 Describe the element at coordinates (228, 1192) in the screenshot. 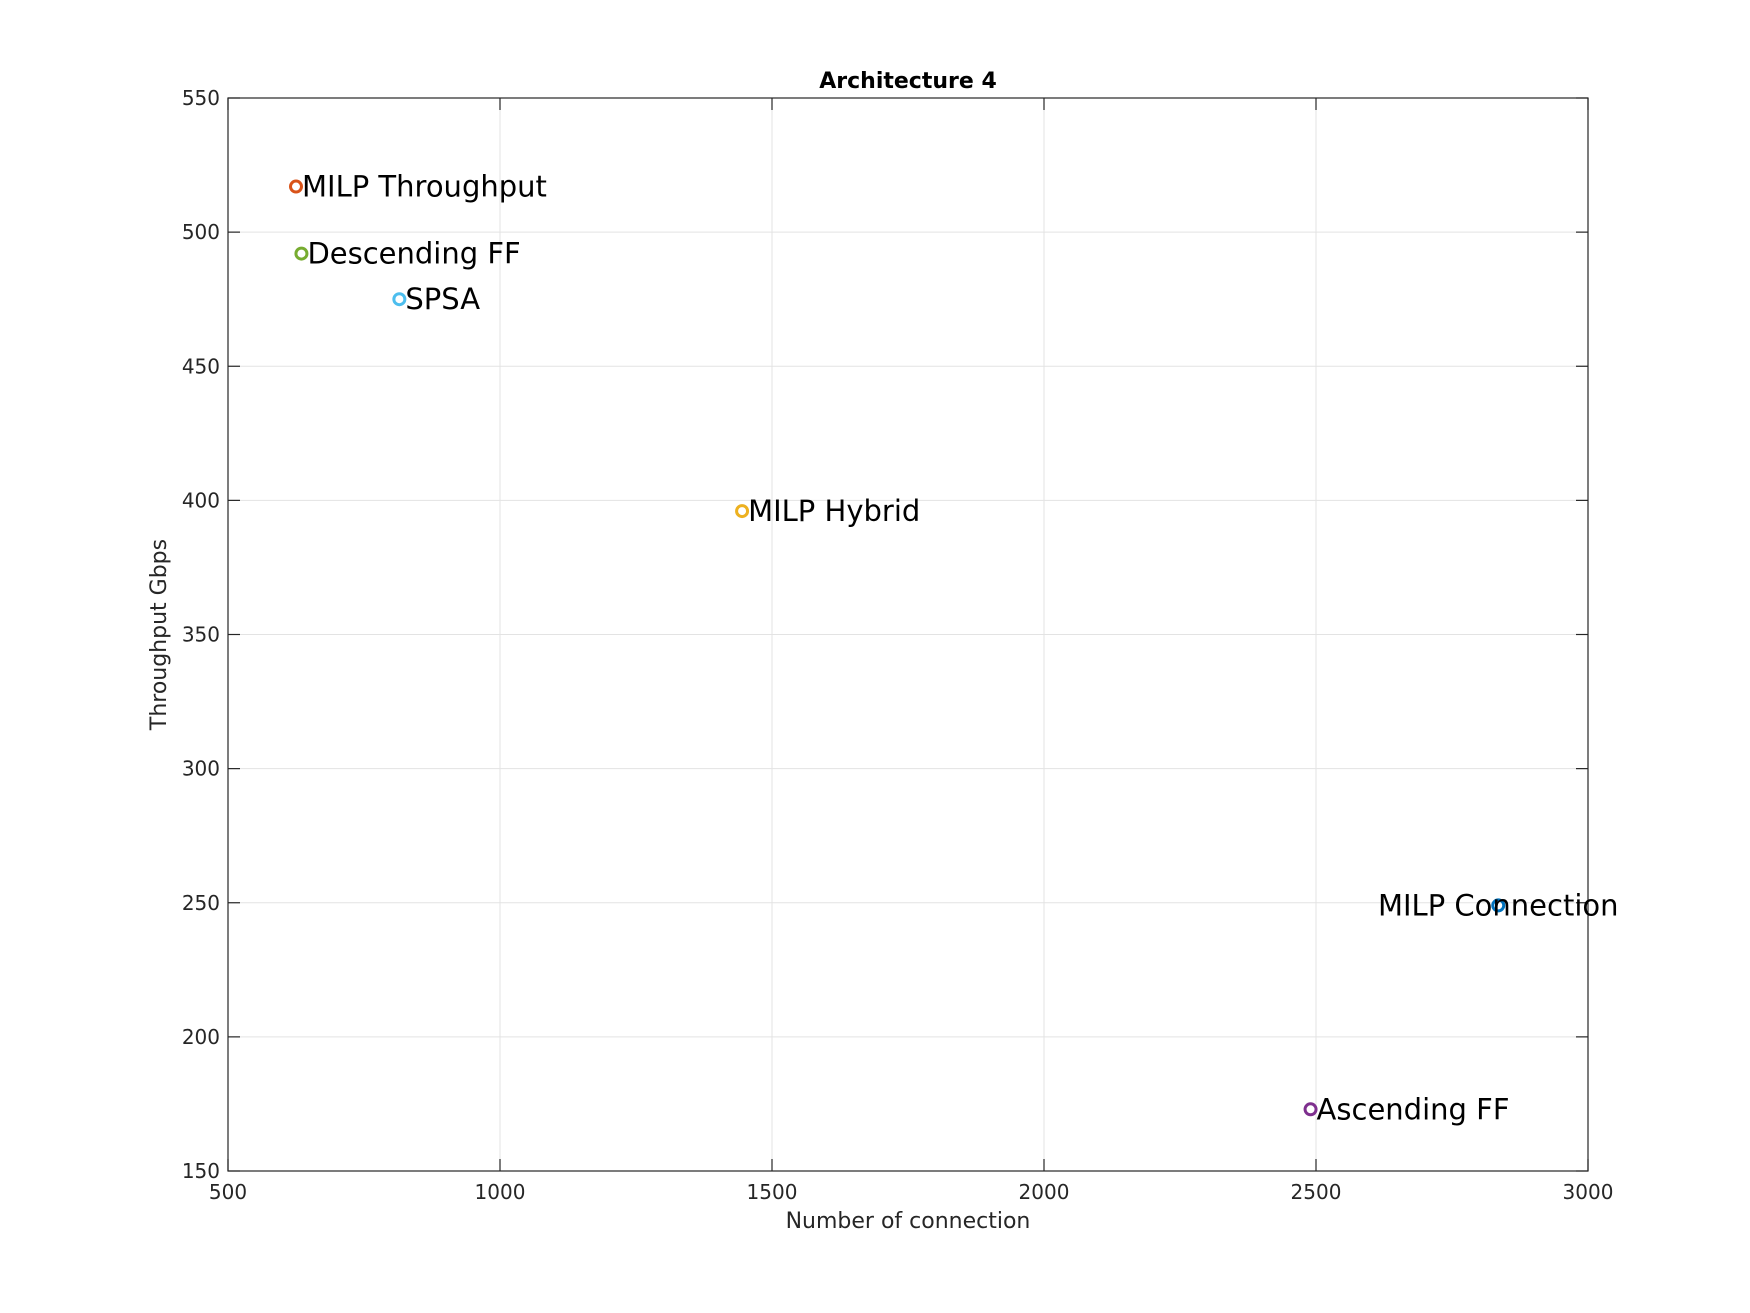

I see `x-tick-label: 500` at that location.